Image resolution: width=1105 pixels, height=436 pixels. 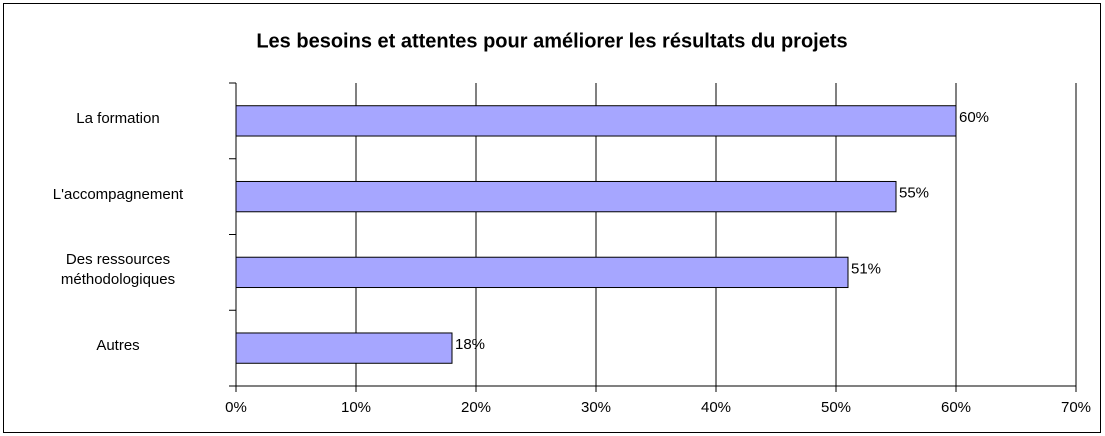 I want to click on x-tick-label: 40%, so click(x=716, y=407).